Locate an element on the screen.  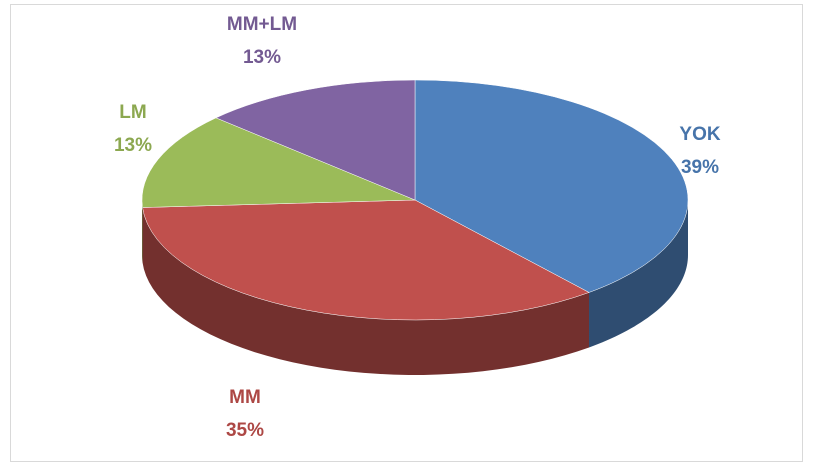
data-label-name: LM is located at coordinates (132, 112).